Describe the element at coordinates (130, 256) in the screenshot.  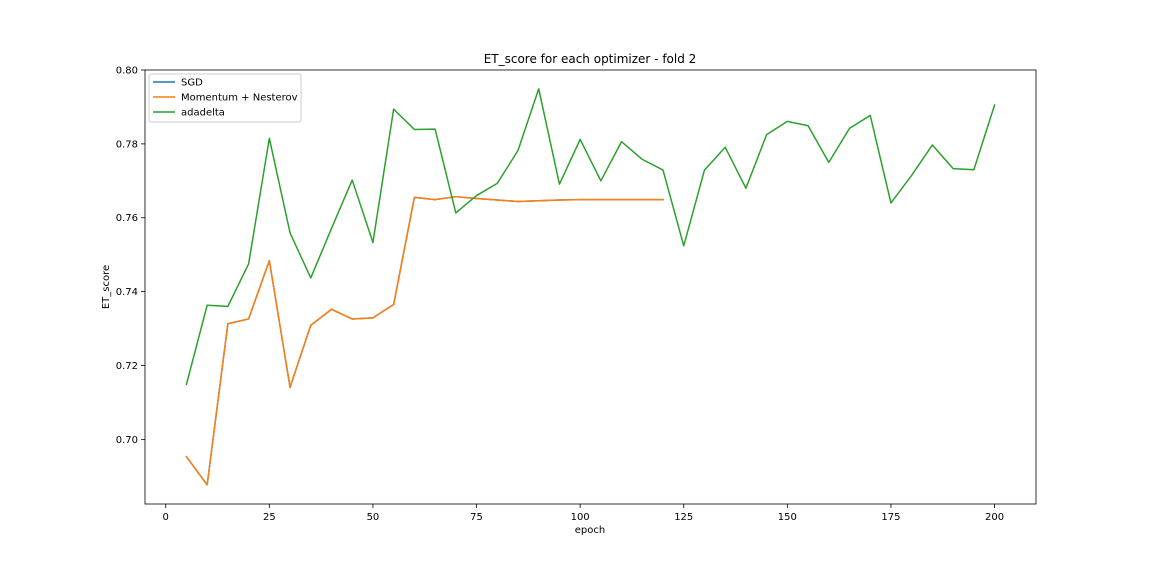
I see `y-axis: 0.70 0.72 0.74 0.76 0.78 0.80` at that location.